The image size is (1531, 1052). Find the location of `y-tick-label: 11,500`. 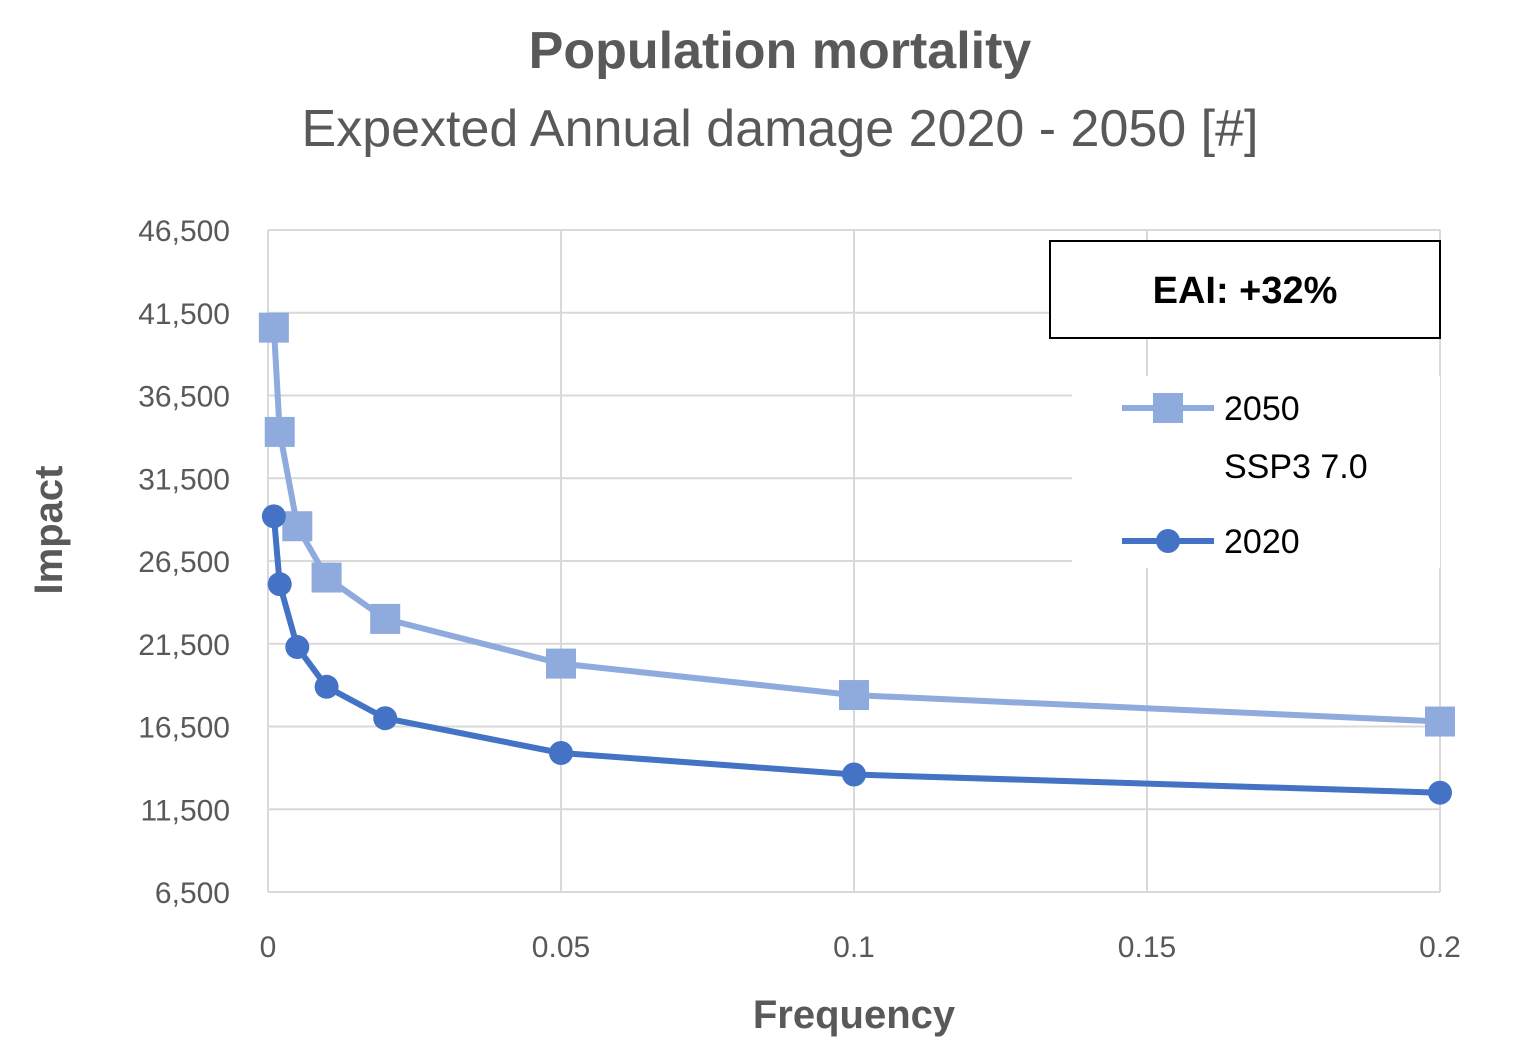

y-tick-label: 11,500 is located at coordinates (185, 810).